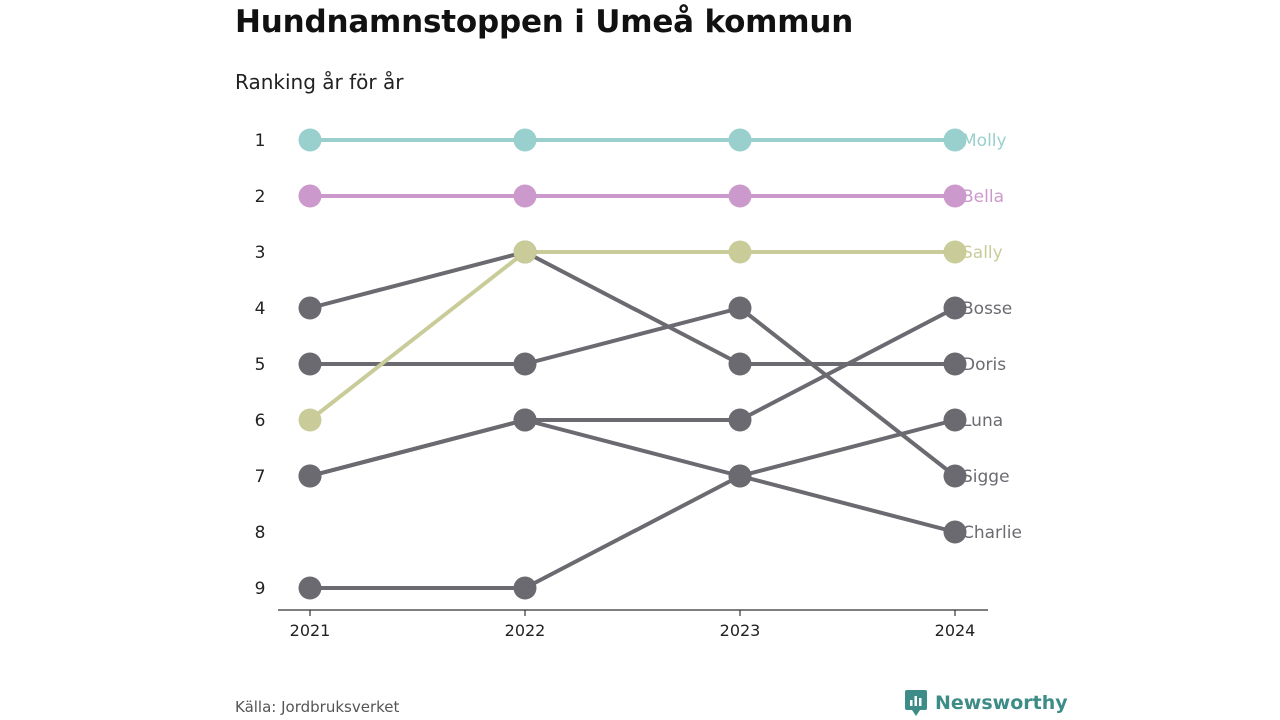 The image size is (1280, 720). I want to click on series-line-luna, so click(633, 504).